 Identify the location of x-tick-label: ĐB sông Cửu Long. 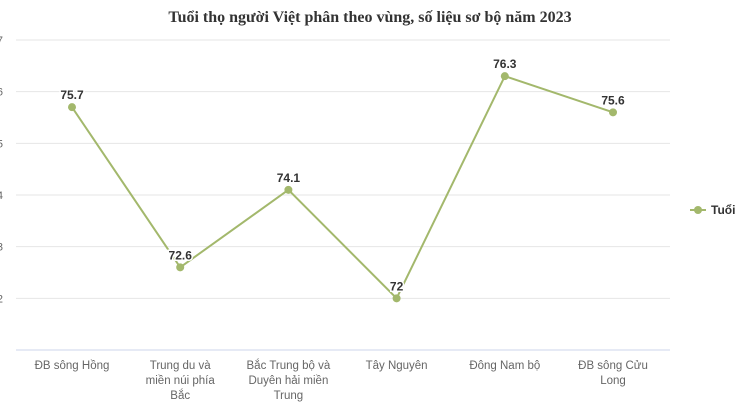
(613, 373).